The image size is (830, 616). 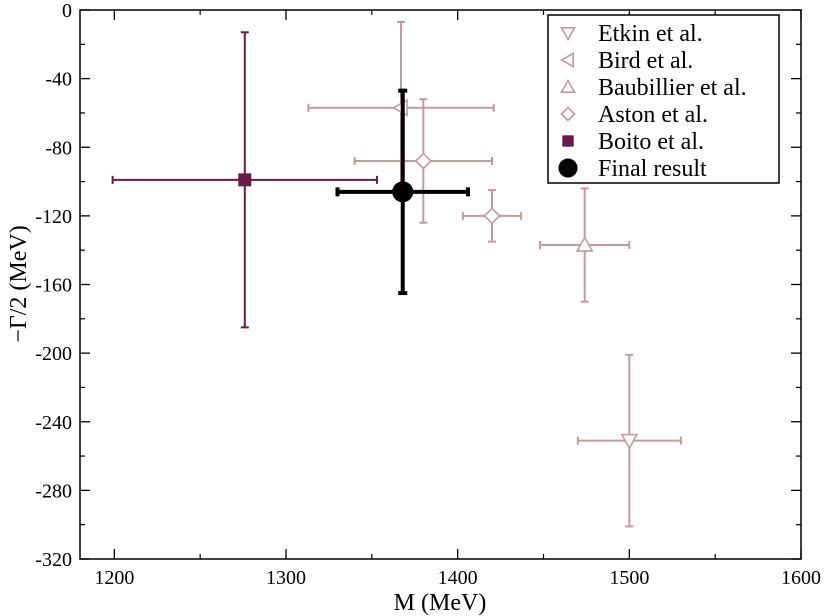 I want to click on legend-label: Boito et al., so click(x=651, y=142).